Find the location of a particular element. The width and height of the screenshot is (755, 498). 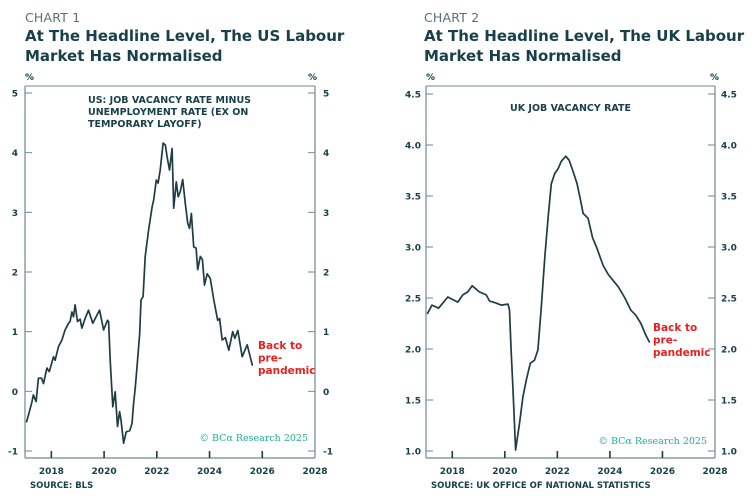

chart-2-kicker: CHART 2 is located at coordinates (452, 17).